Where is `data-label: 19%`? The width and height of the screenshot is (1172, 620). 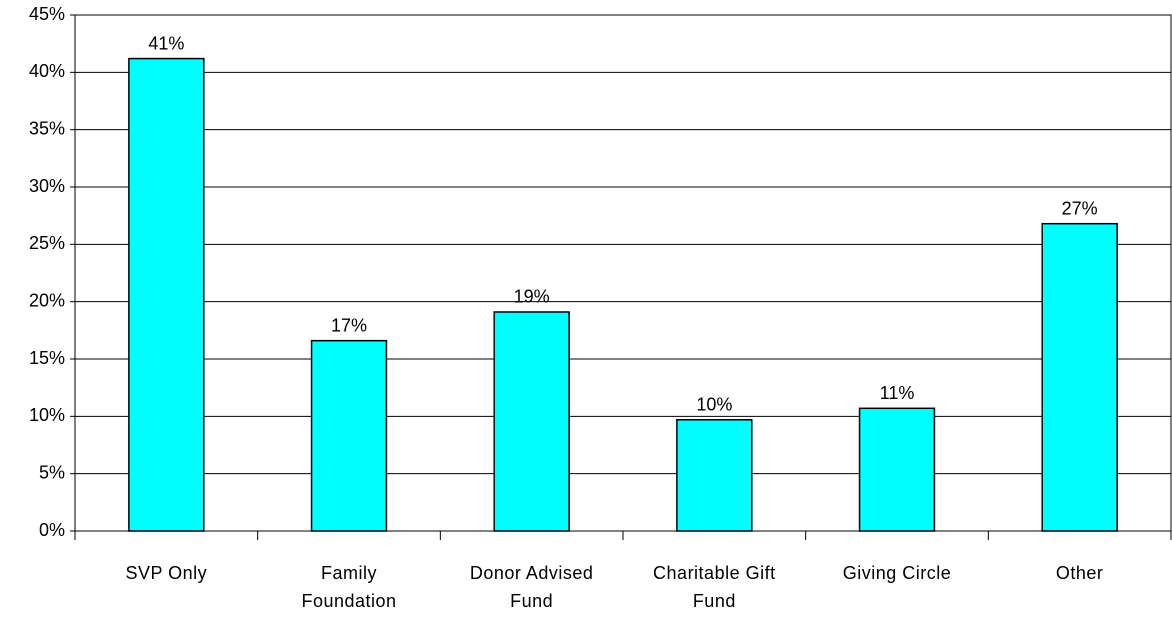
data-label: 19% is located at coordinates (532, 297).